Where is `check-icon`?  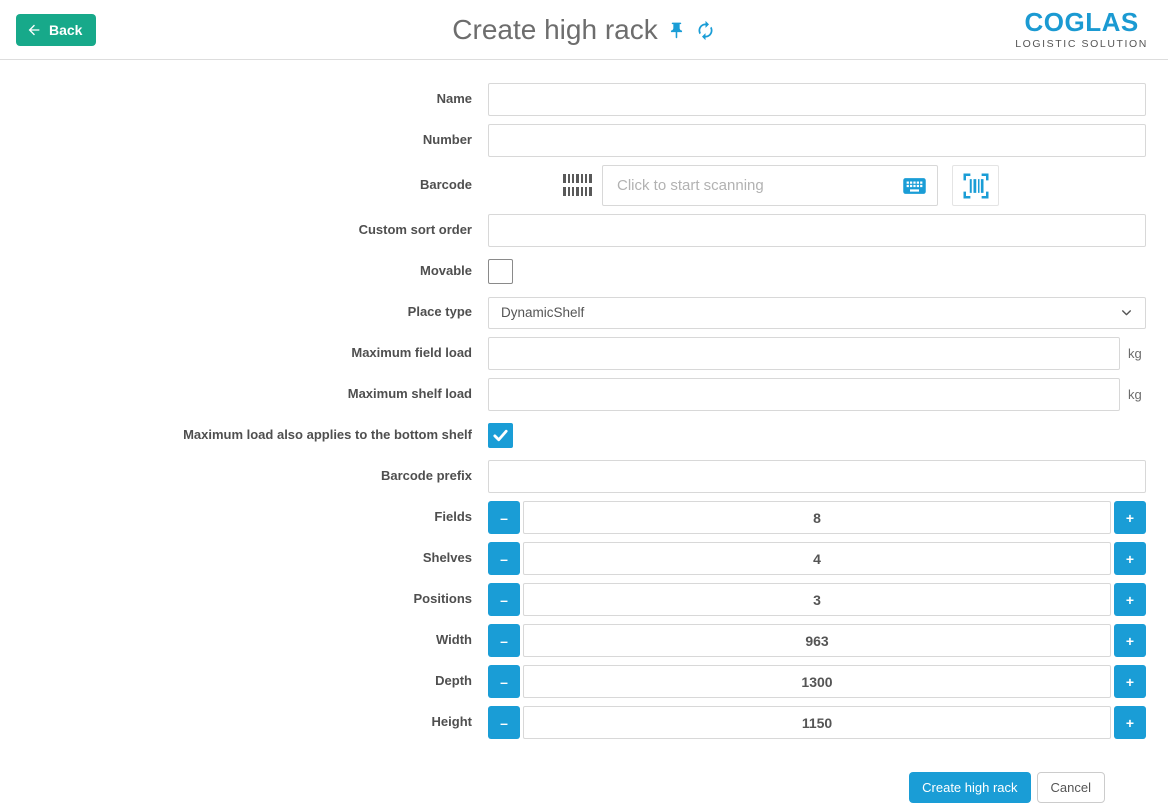
check-icon is located at coordinates (500, 435).